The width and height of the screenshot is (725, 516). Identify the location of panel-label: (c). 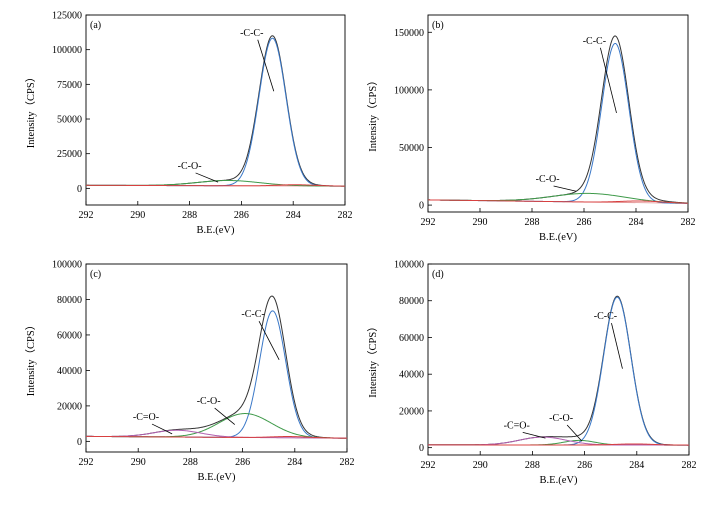
(95, 274).